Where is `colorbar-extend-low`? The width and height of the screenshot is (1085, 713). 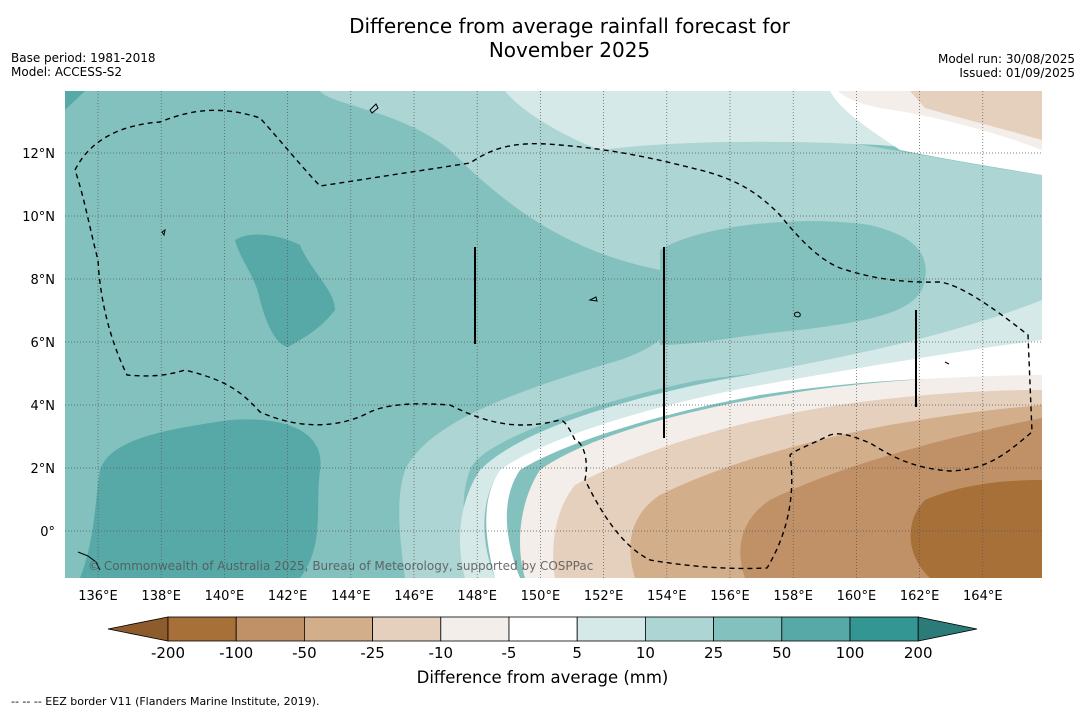 colorbar-extend-low is located at coordinates (138, 629).